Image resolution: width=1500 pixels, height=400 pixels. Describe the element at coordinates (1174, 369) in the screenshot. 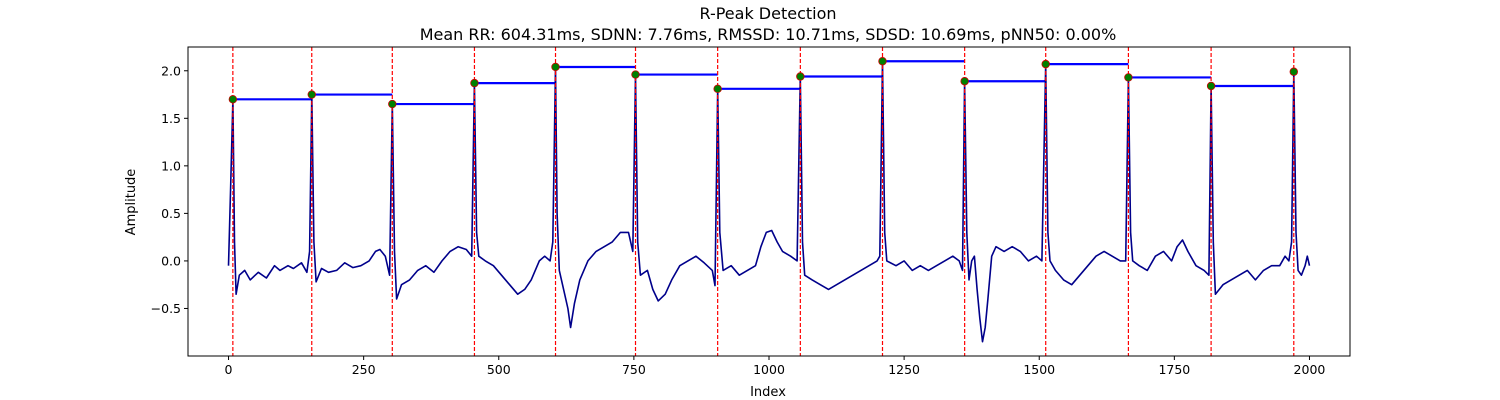

I see `x-tick-label: 1750` at that location.